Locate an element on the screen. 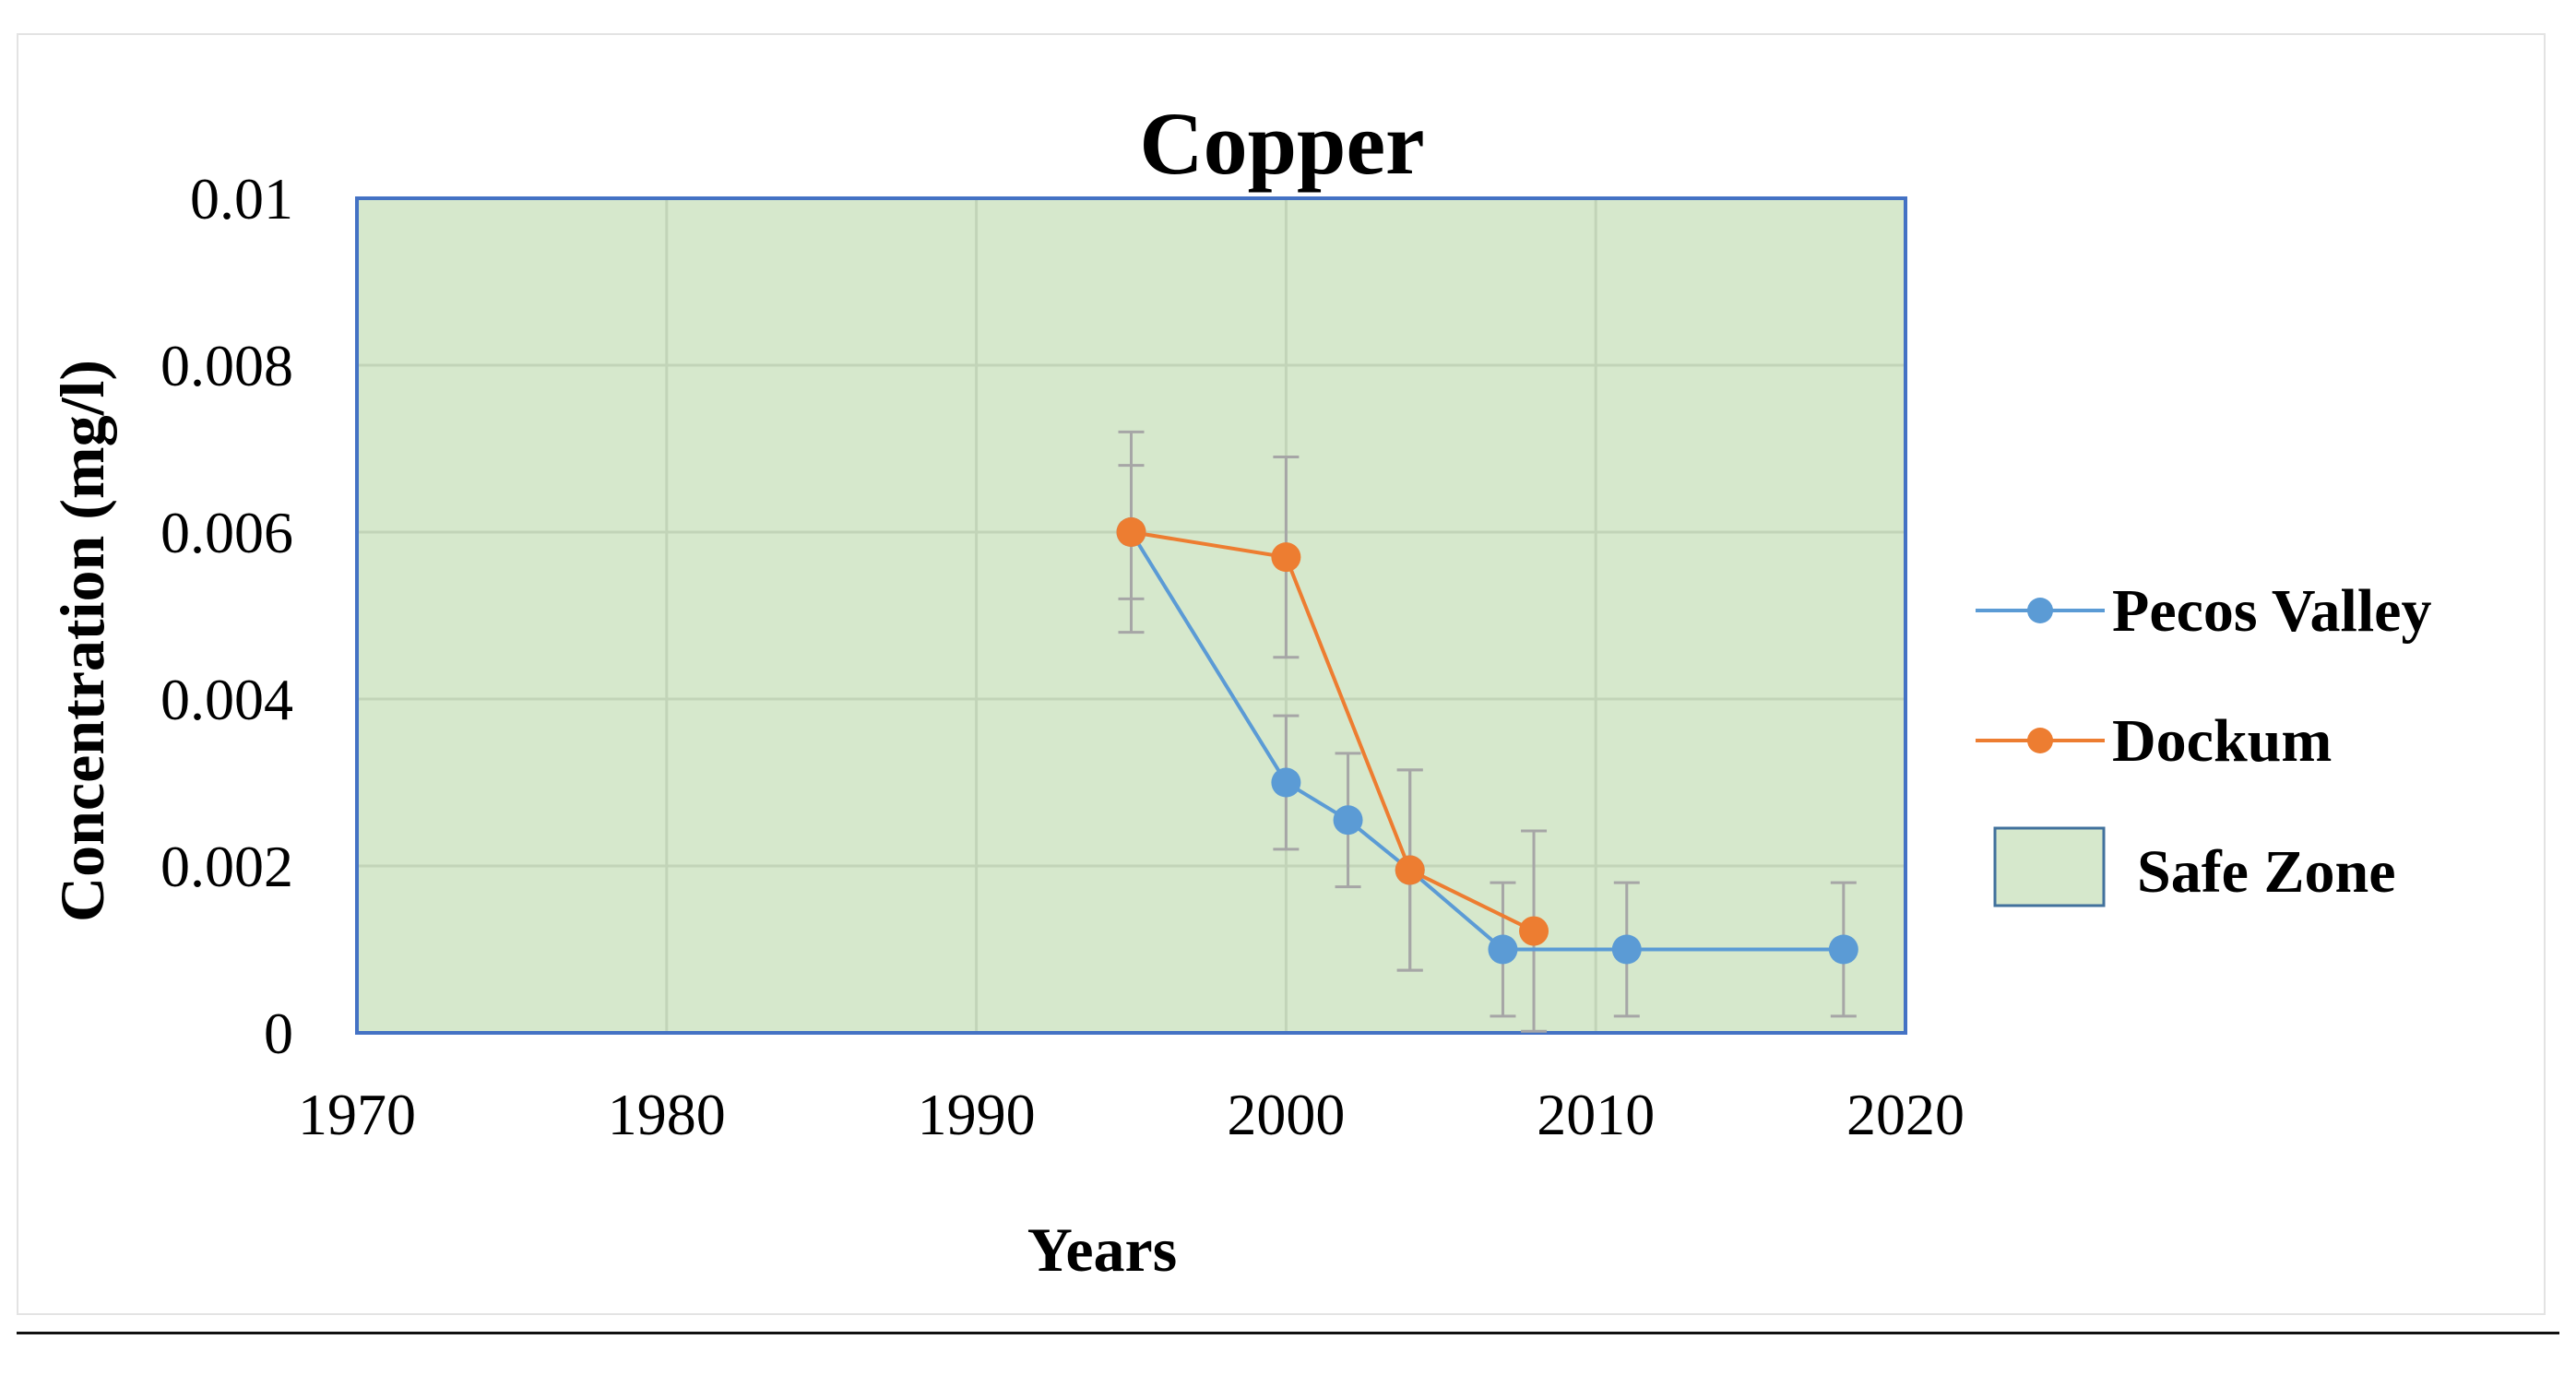 Image resolution: width=2576 pixels, height=1375 pixels. legend-item-pecos-valley: Pecos Valley is located at coordinates (2203, 611).